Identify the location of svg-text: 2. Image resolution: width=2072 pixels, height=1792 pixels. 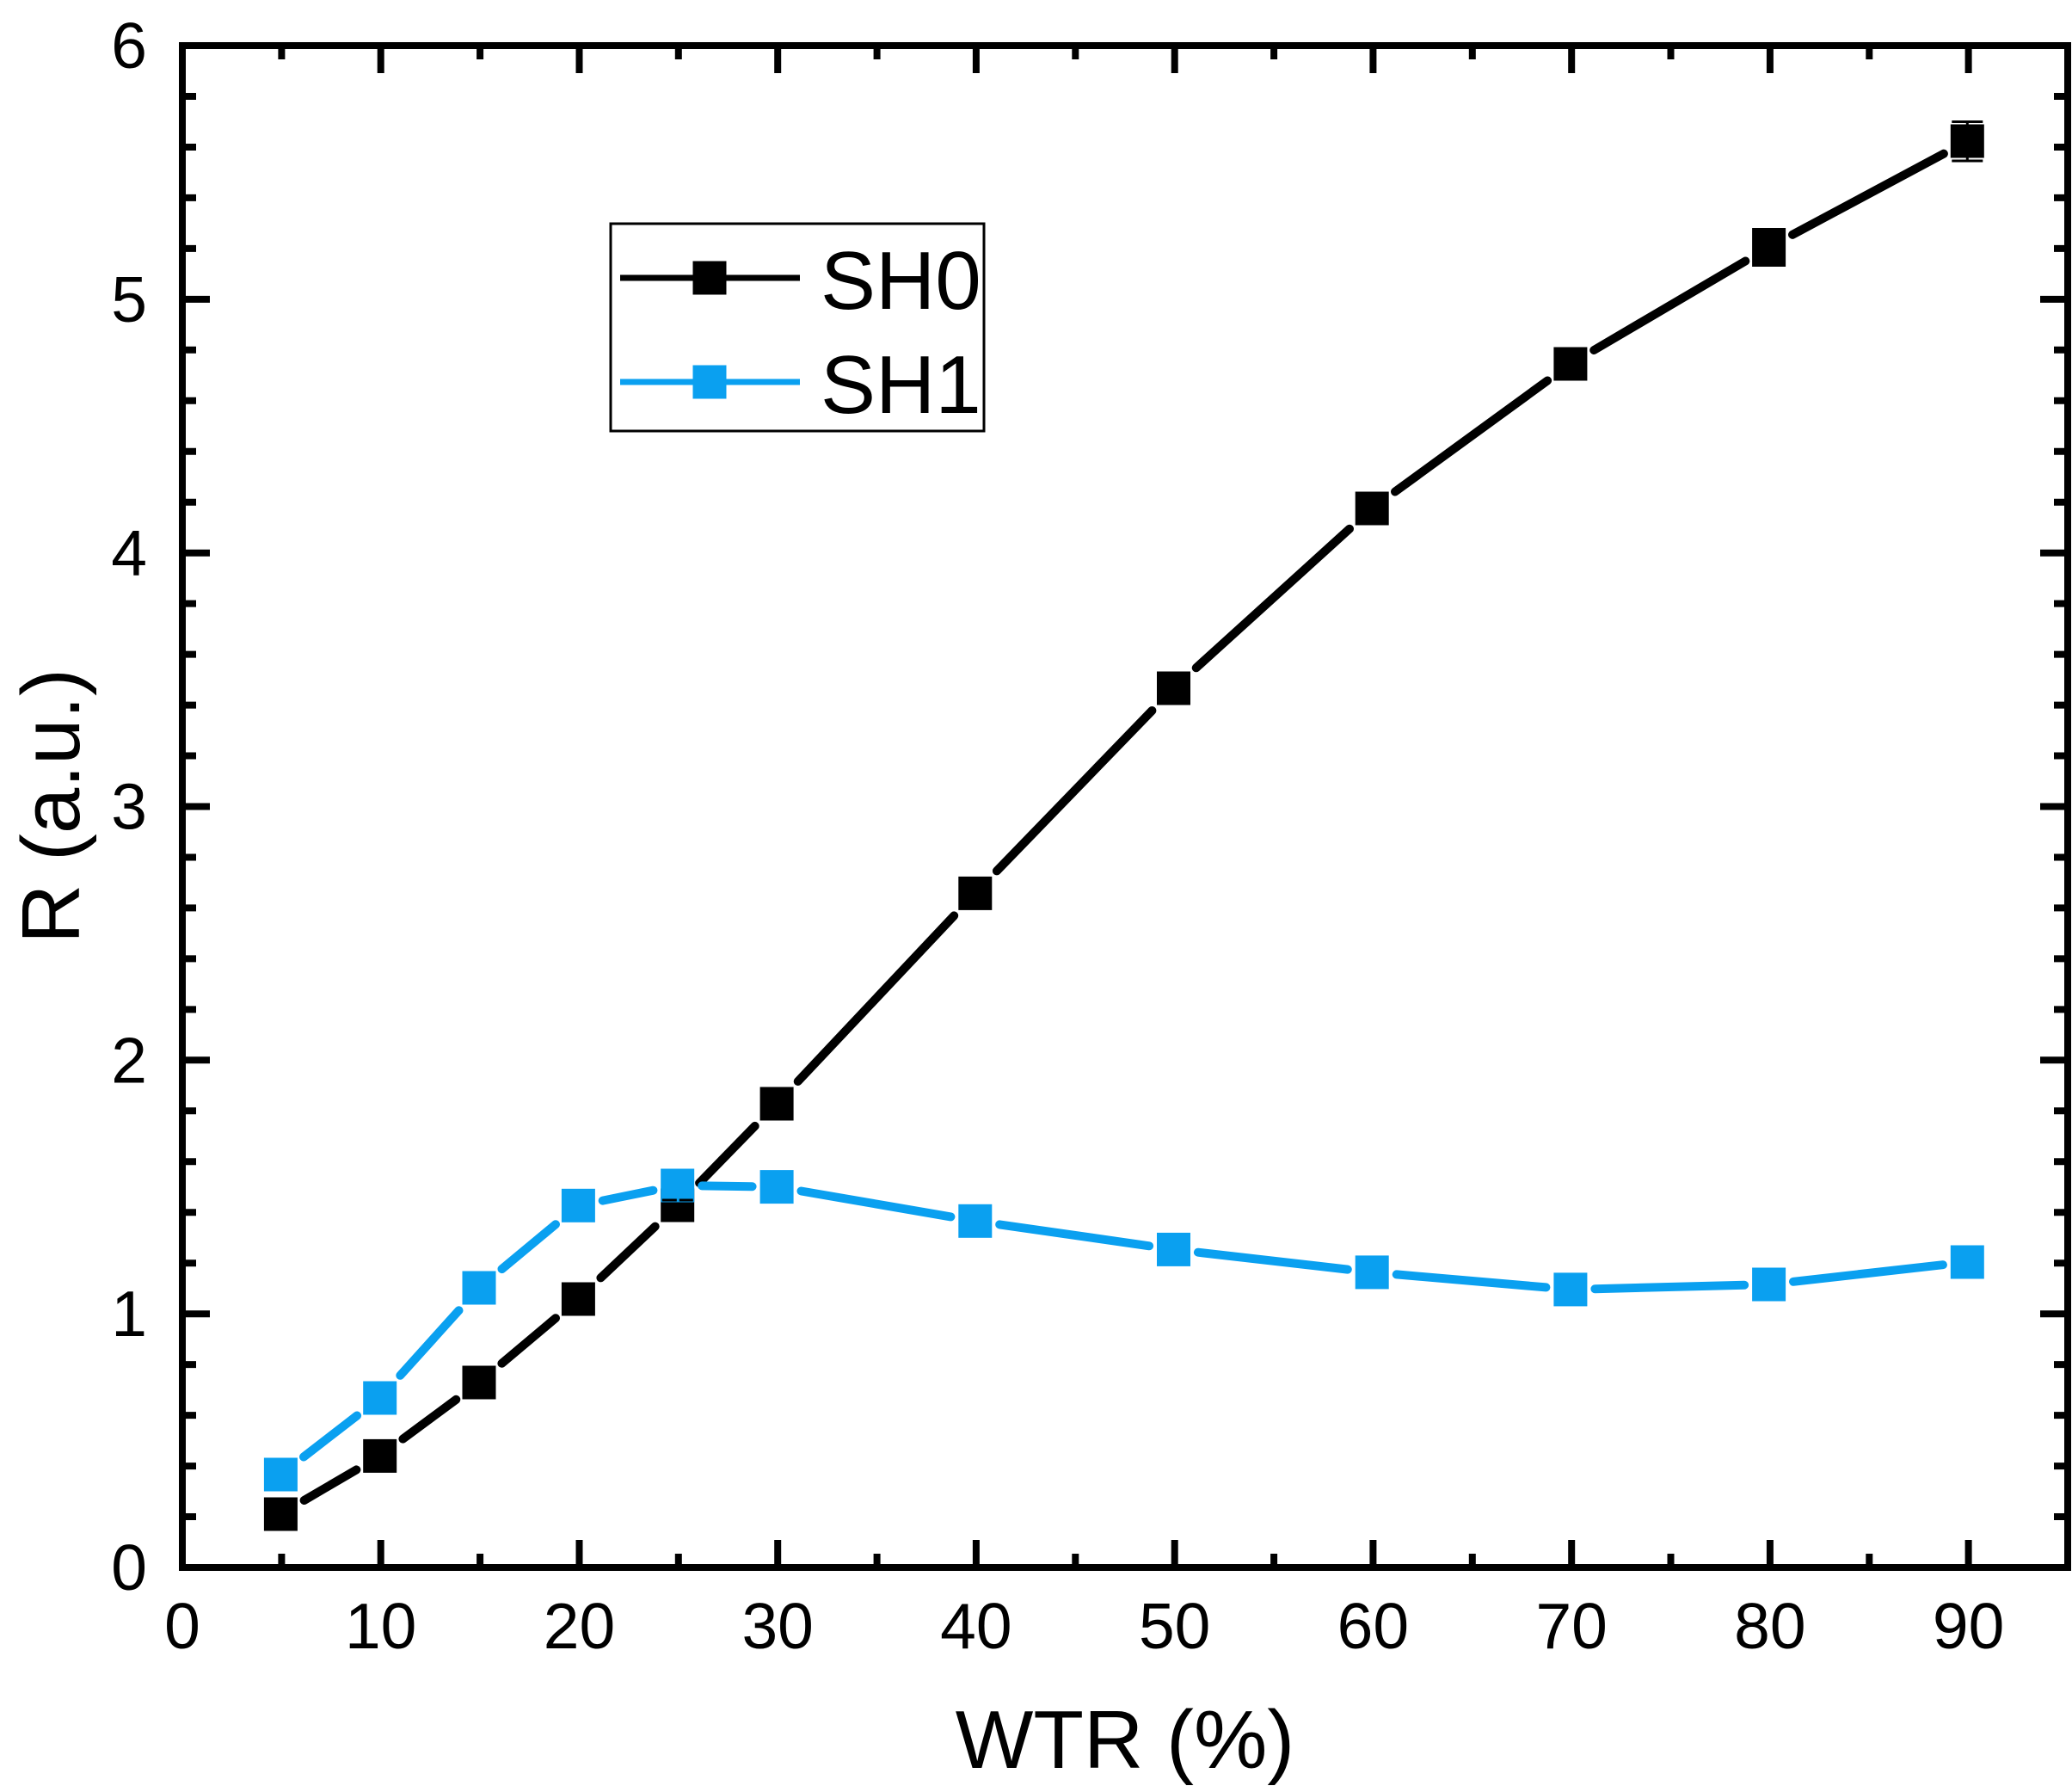
(129, 1060).